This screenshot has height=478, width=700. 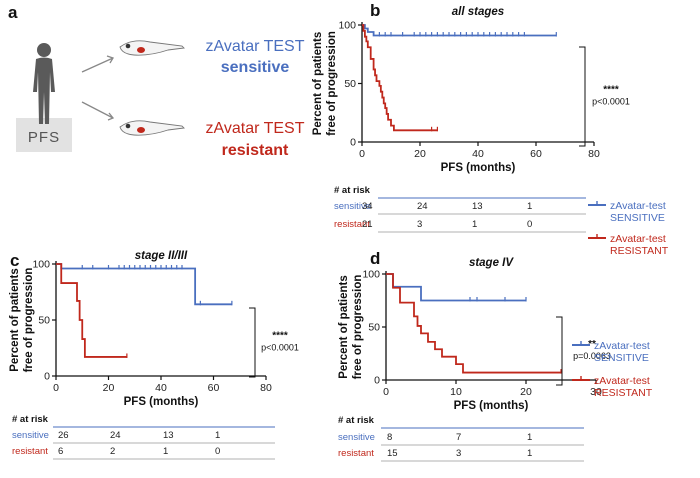 What do you see at coordinates (367, 206) in the screenshot?
I see `risk-cell: 34` at bounding box center [367, 206].